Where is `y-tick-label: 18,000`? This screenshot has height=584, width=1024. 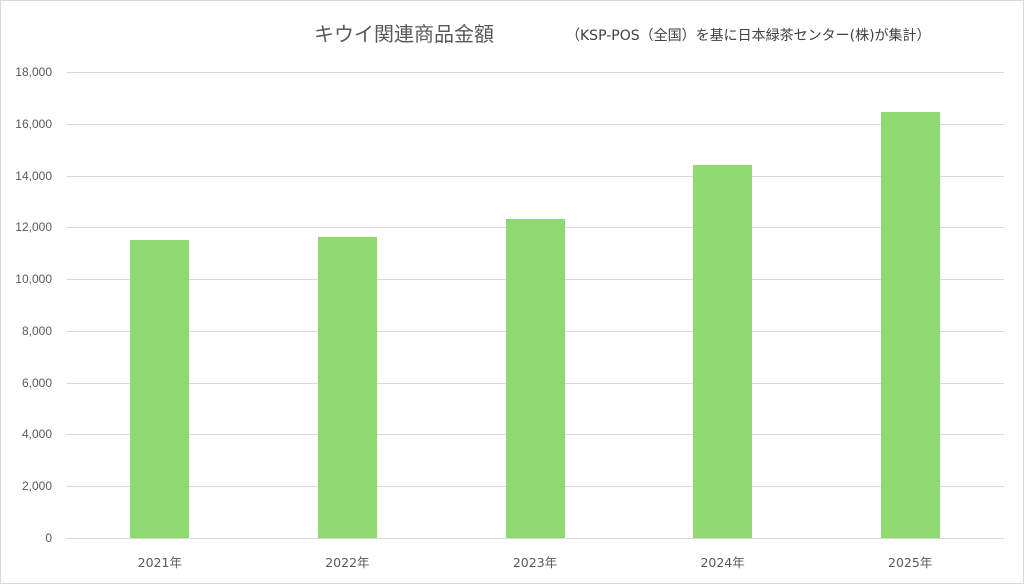
y-tick-label: 18,000 is located at coordinates (33, 72).